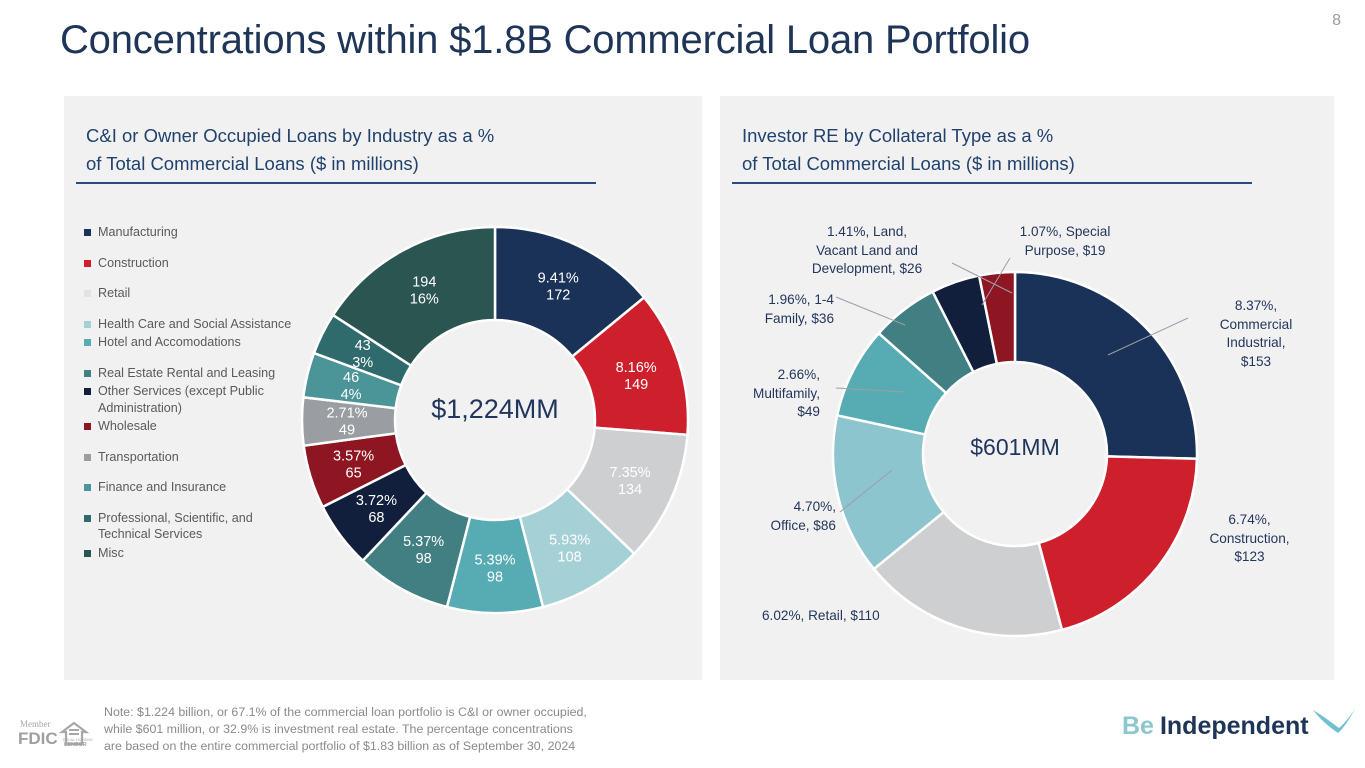  Describe the element at coordinates (1138, 726) in the screenshot. I see `brand-be-text: Be` at that location.